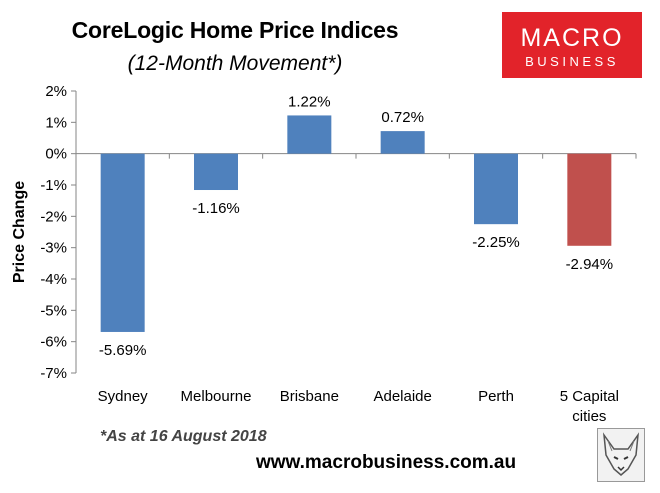 This screenshot has width=660, height=493. Describe the element at coordinates (309, 396) in the screenshot. I see `category-label: Brisbane` at that location.